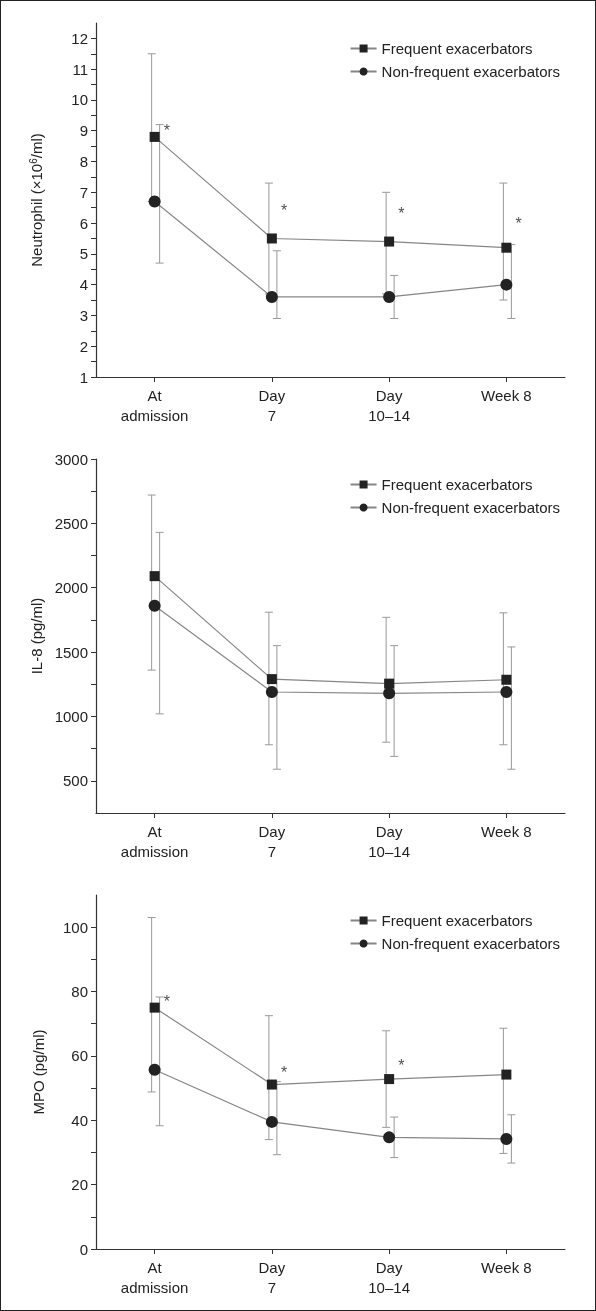 This screenshot has height=1311, width=596. What do you see at coordinates (71, 523) in the screenshot?
I see `y-tick-label: 2500` at bounding box center [71, 523].